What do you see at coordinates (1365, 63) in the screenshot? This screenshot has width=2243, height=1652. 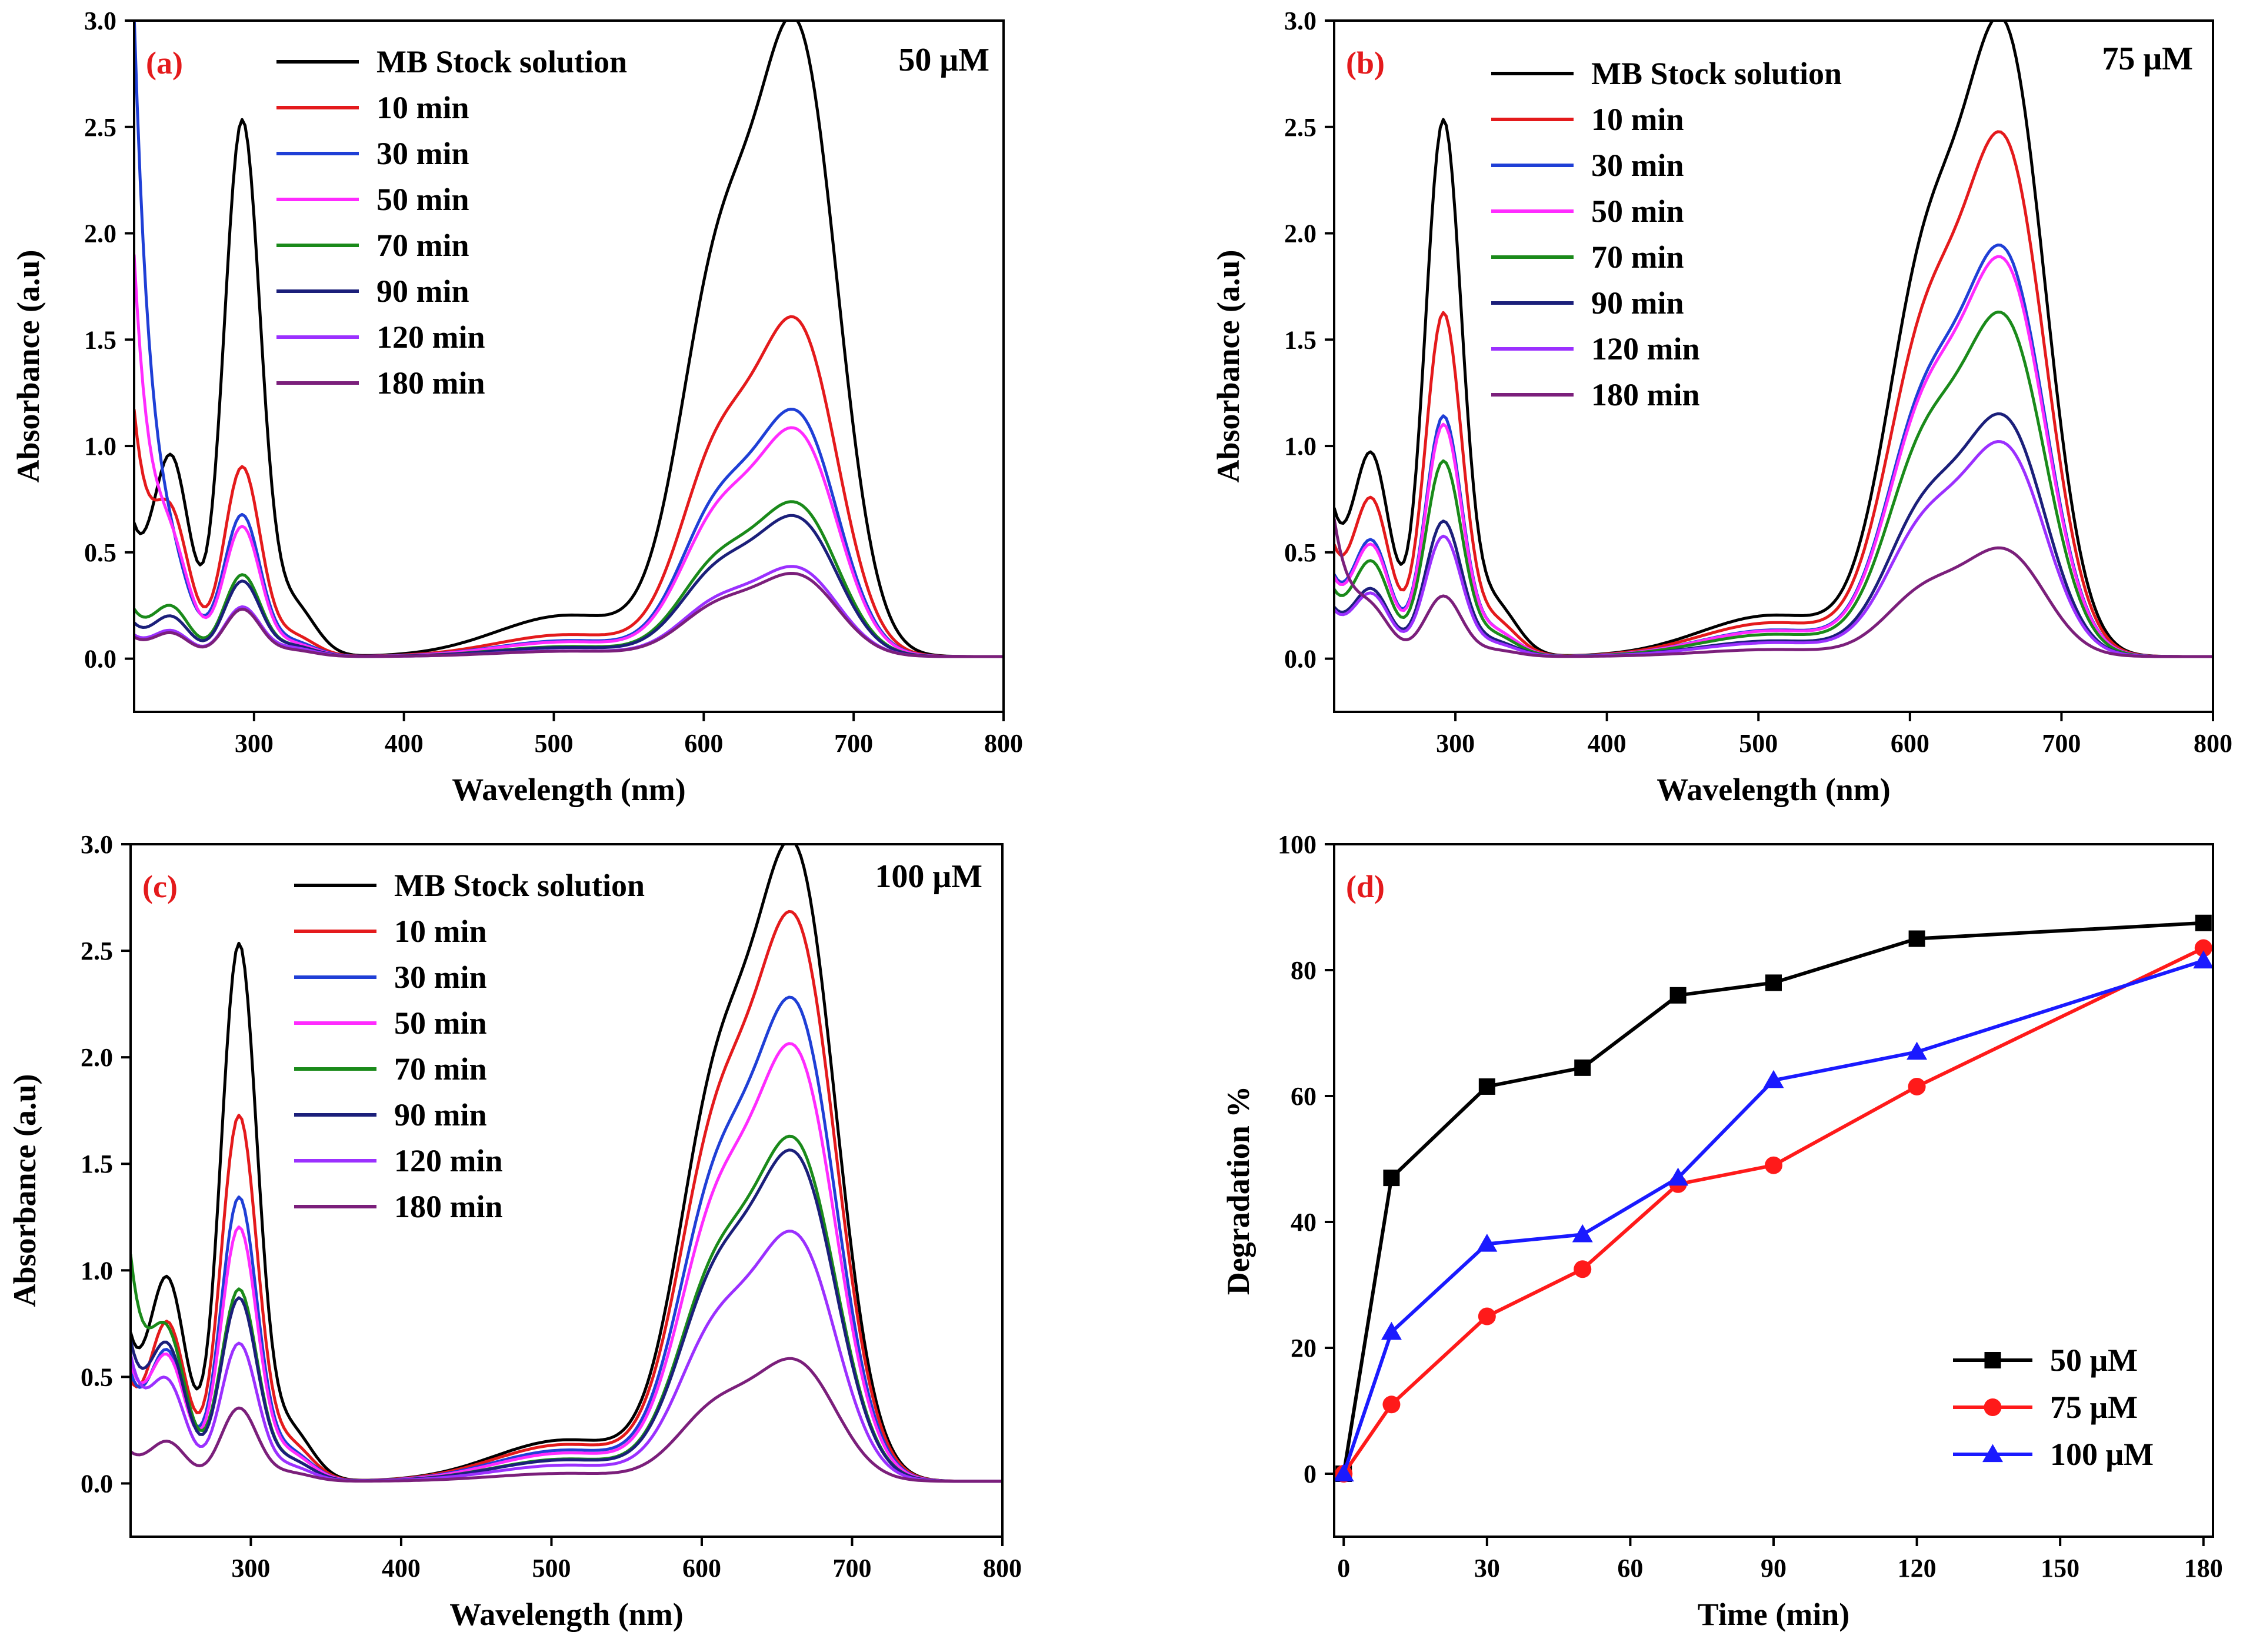 I see `panel-b-panel-letter: (b)` at bounding box center [1365, 63].